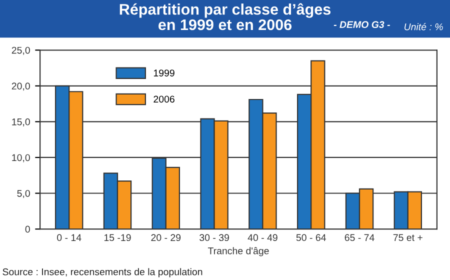  What do you see at coordinates (21, 122) in the screenshot?
I see `y-tick-label: 15,0` at bounding box center [21, 122].